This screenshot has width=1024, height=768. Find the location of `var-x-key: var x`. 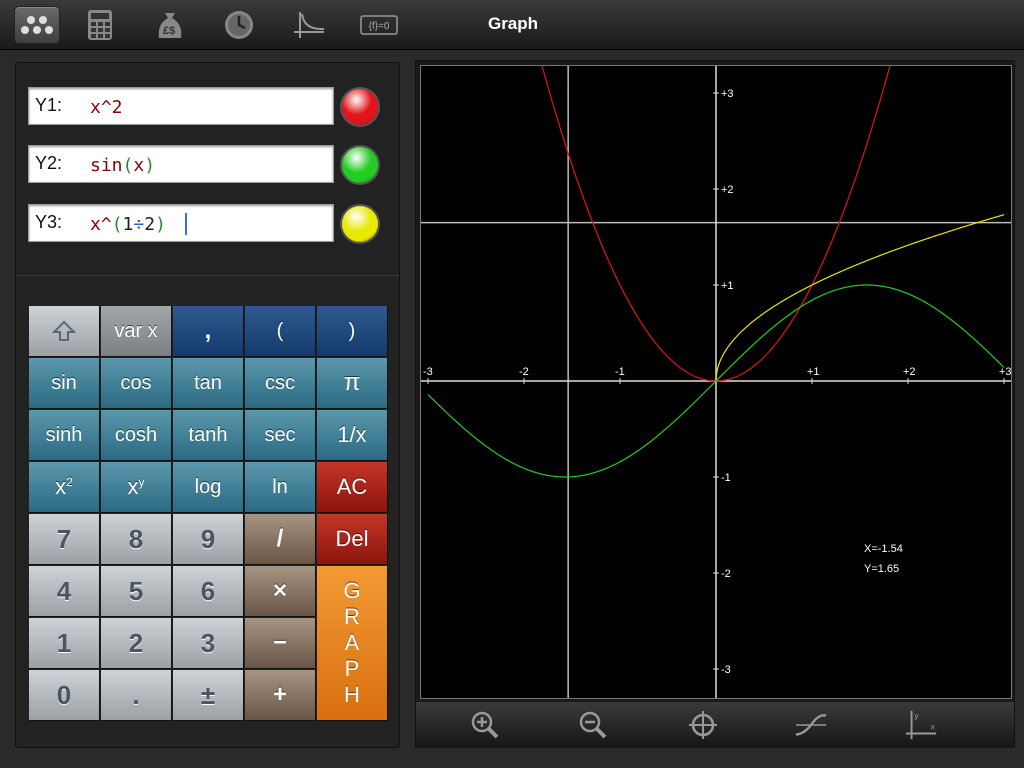

var-x-key: var x is located at coordinates (136, 331).